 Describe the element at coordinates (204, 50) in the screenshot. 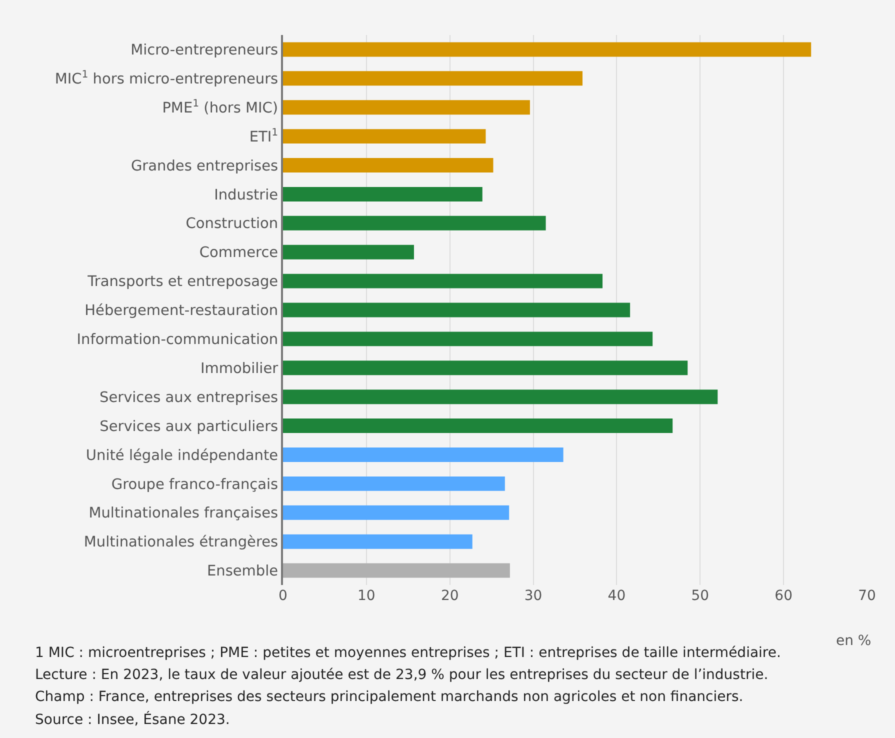

I see `y-tick-label: Micro-entrepreneurs` at that location.